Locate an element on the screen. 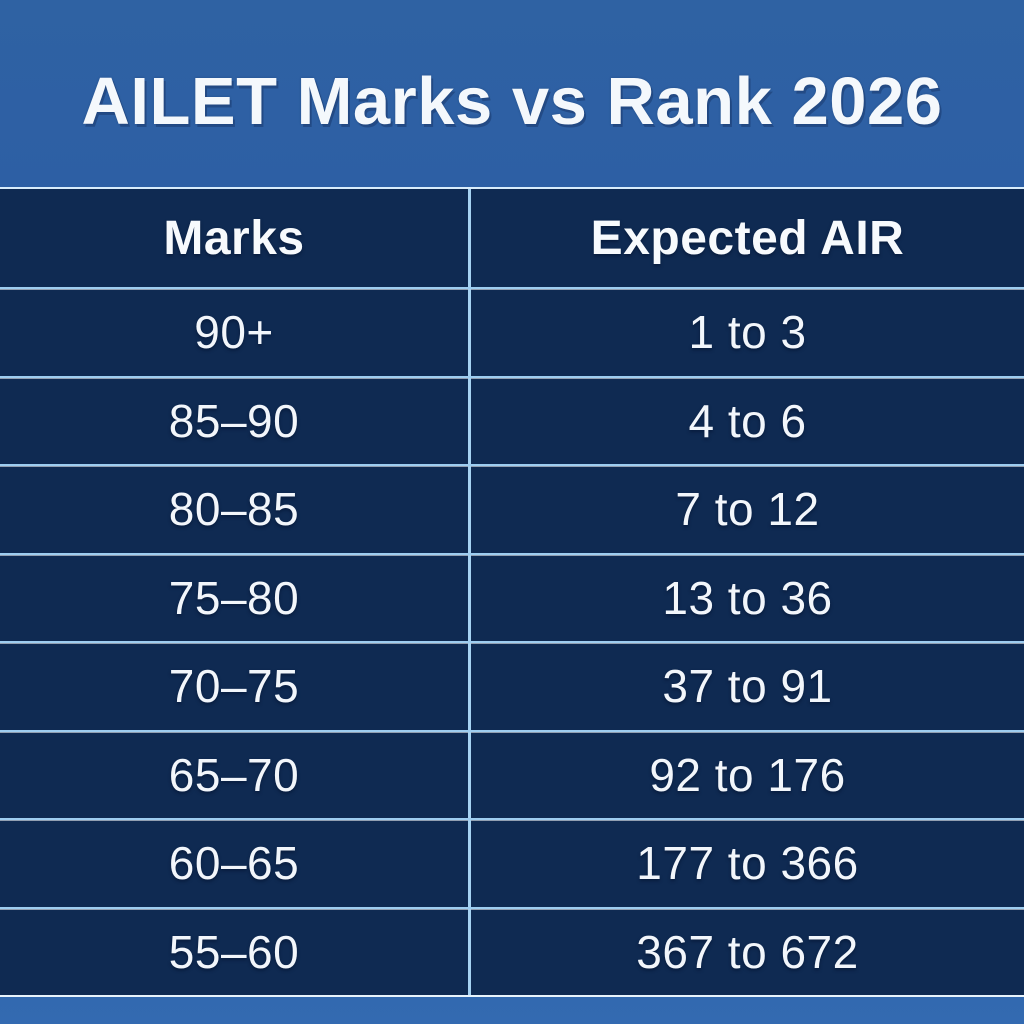 The width and height of the screenshot is (1024, 1024). marks-cell: 90+ is located at coordinates (235, 332).